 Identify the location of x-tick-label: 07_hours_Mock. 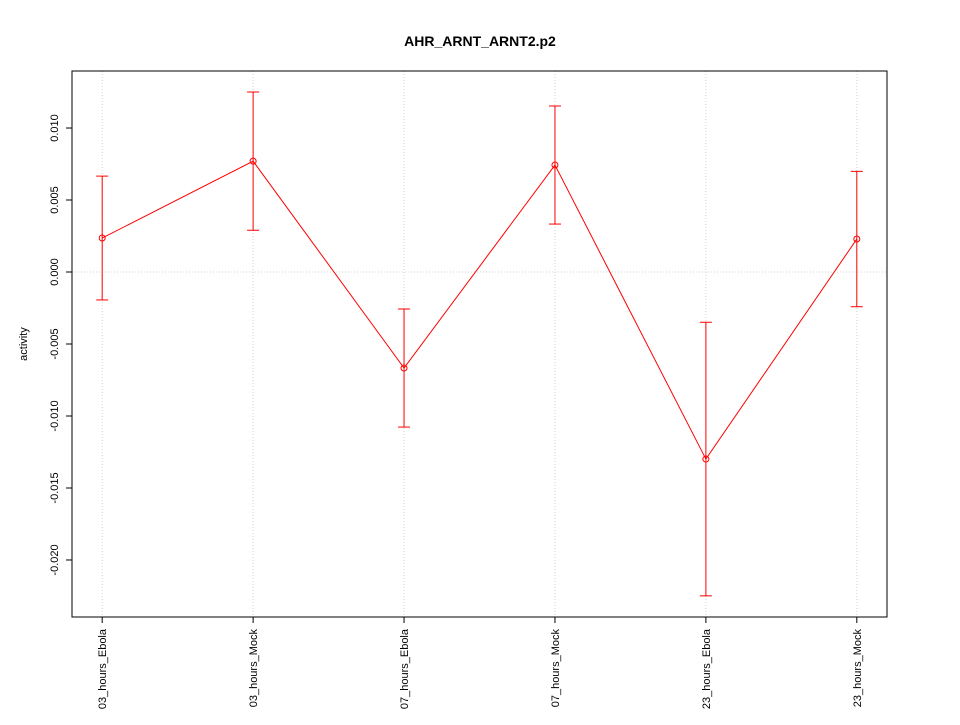
(556, 668).